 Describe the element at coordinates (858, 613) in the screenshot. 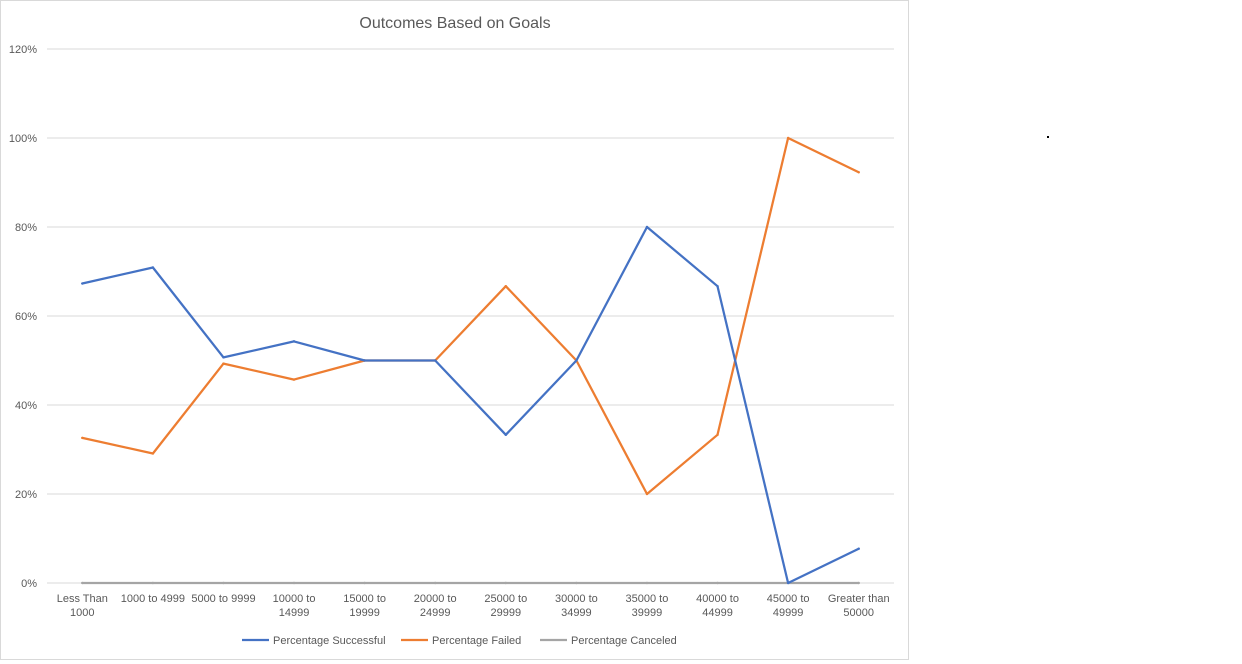

I see `x-tick-label-line: 50000` at that location.